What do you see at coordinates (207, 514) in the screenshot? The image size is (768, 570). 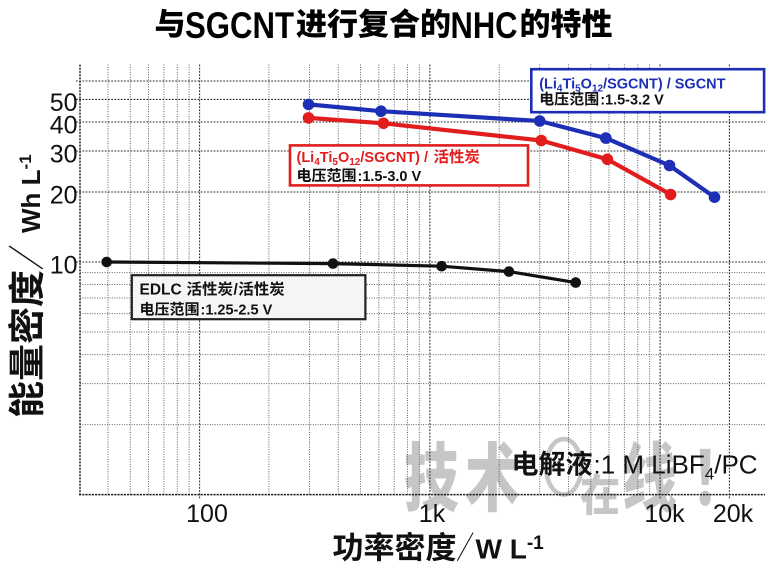 I see `svg-text: 100` at bounding box center [207, 514].